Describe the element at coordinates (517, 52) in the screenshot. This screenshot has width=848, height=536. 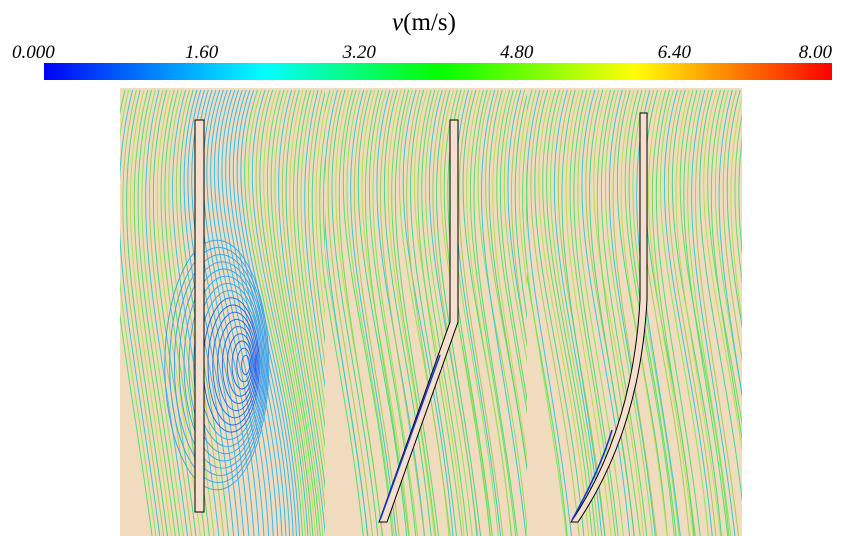
I see `tick-label: 4.80` at that location.